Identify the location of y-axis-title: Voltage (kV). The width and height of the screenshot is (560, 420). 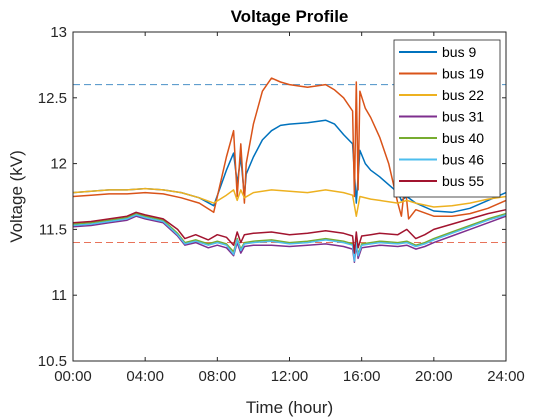
(16, 196).